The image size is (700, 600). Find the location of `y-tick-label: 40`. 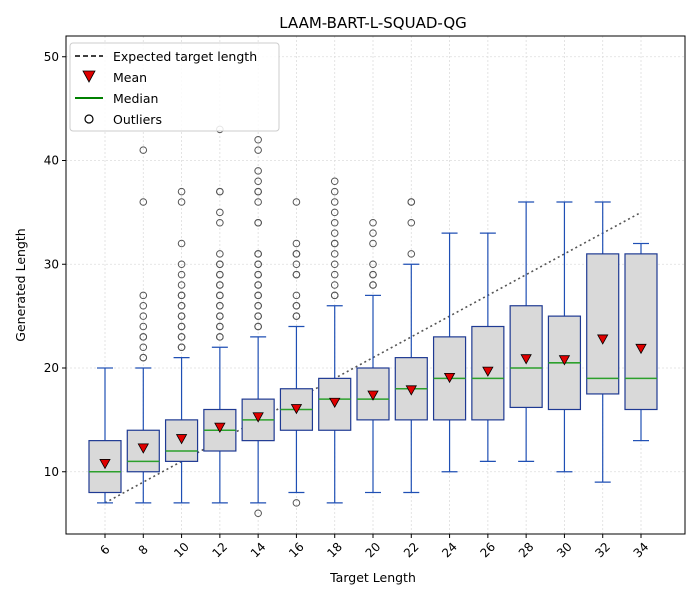

y-tick-label: 40 is located at coordinates (51, 161).